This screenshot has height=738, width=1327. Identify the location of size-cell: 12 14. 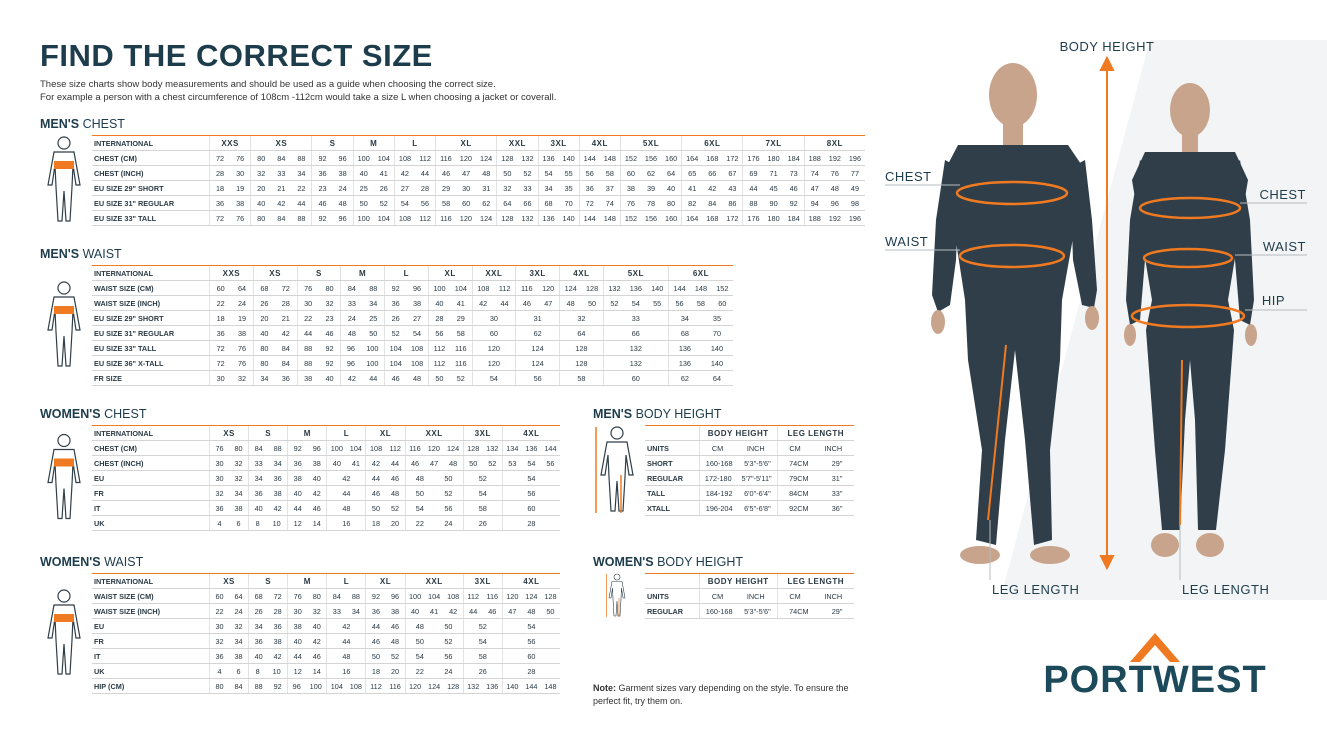
(307, 671).